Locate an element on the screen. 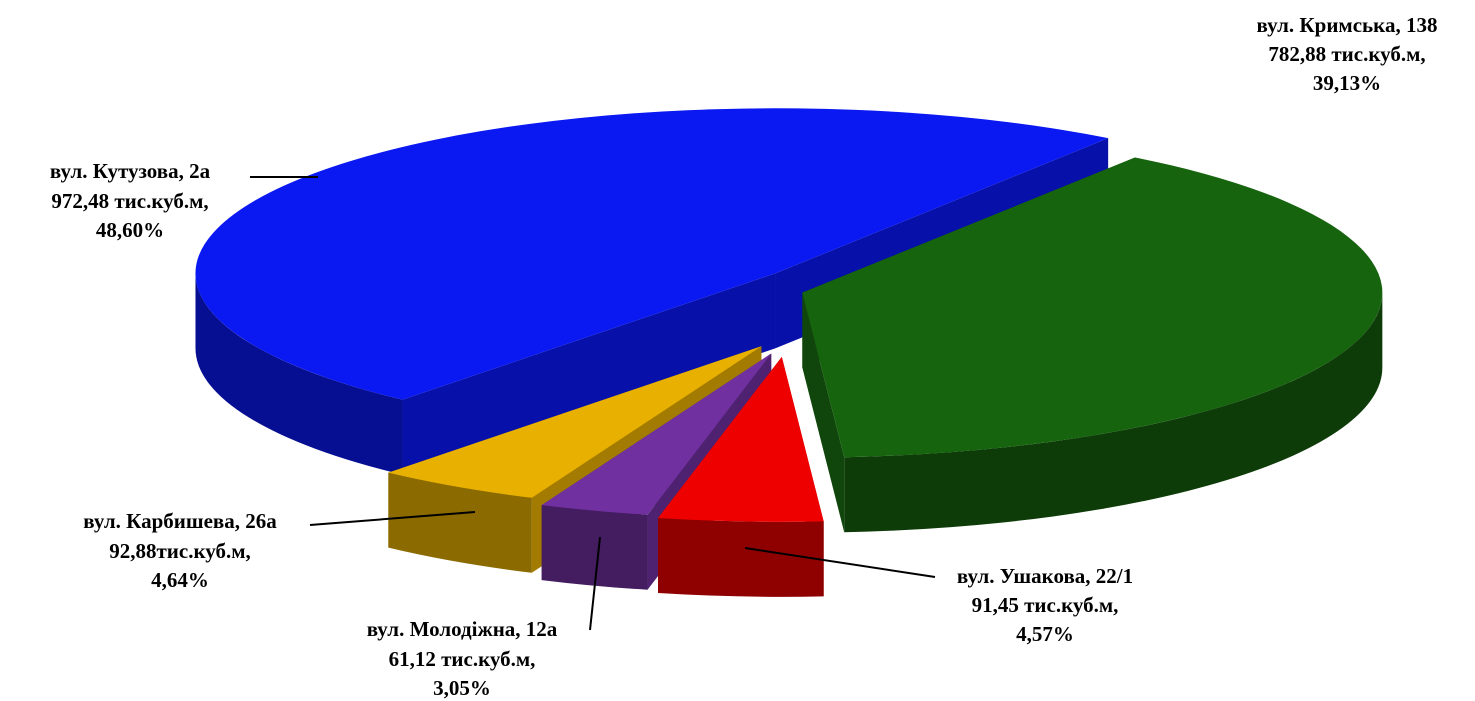  data-label: вул. Карбишева, 26а is located at coordinates (180, 521).